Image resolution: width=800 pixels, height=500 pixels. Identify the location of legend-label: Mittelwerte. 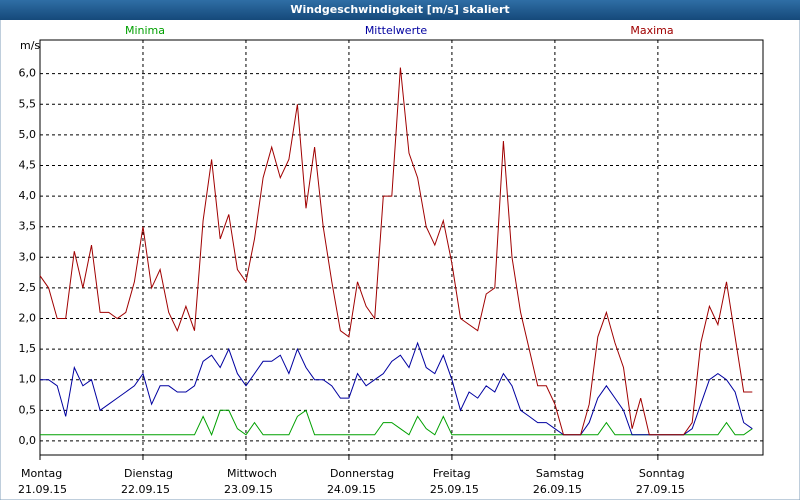
(396, 30).